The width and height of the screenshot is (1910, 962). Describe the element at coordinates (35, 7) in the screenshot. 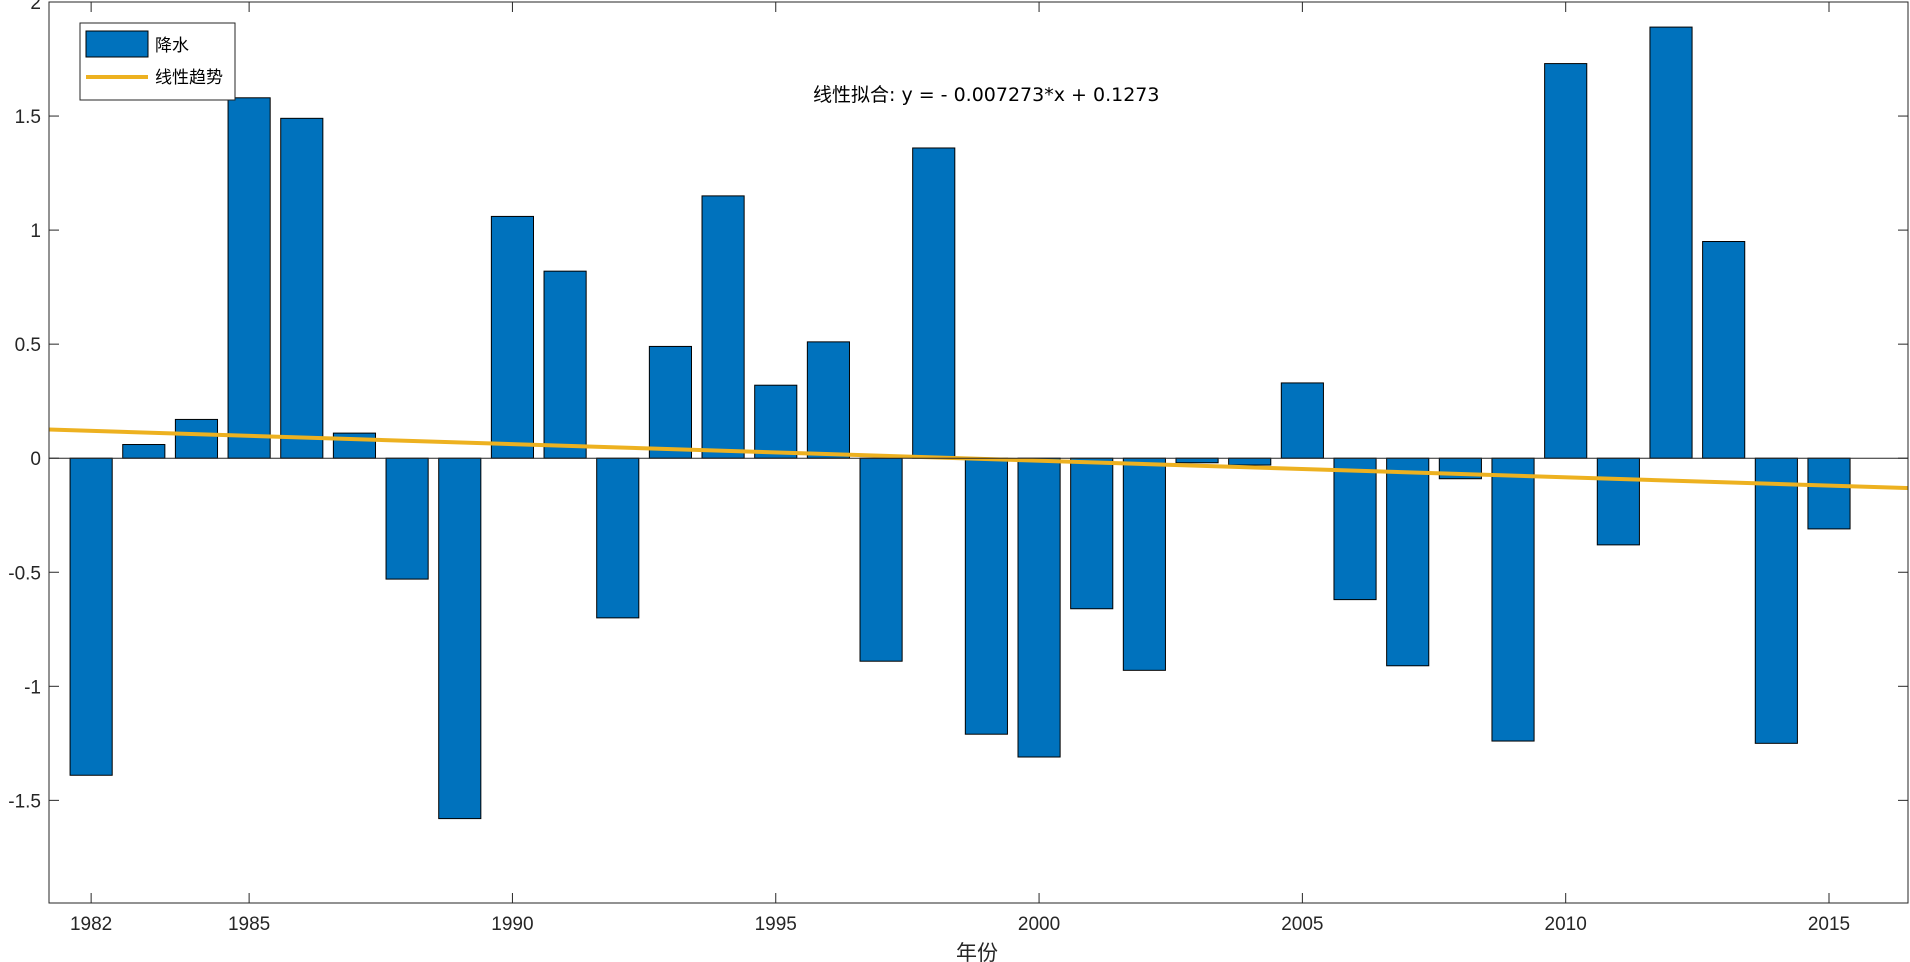

I see `y-tick-label: 2` at that location.